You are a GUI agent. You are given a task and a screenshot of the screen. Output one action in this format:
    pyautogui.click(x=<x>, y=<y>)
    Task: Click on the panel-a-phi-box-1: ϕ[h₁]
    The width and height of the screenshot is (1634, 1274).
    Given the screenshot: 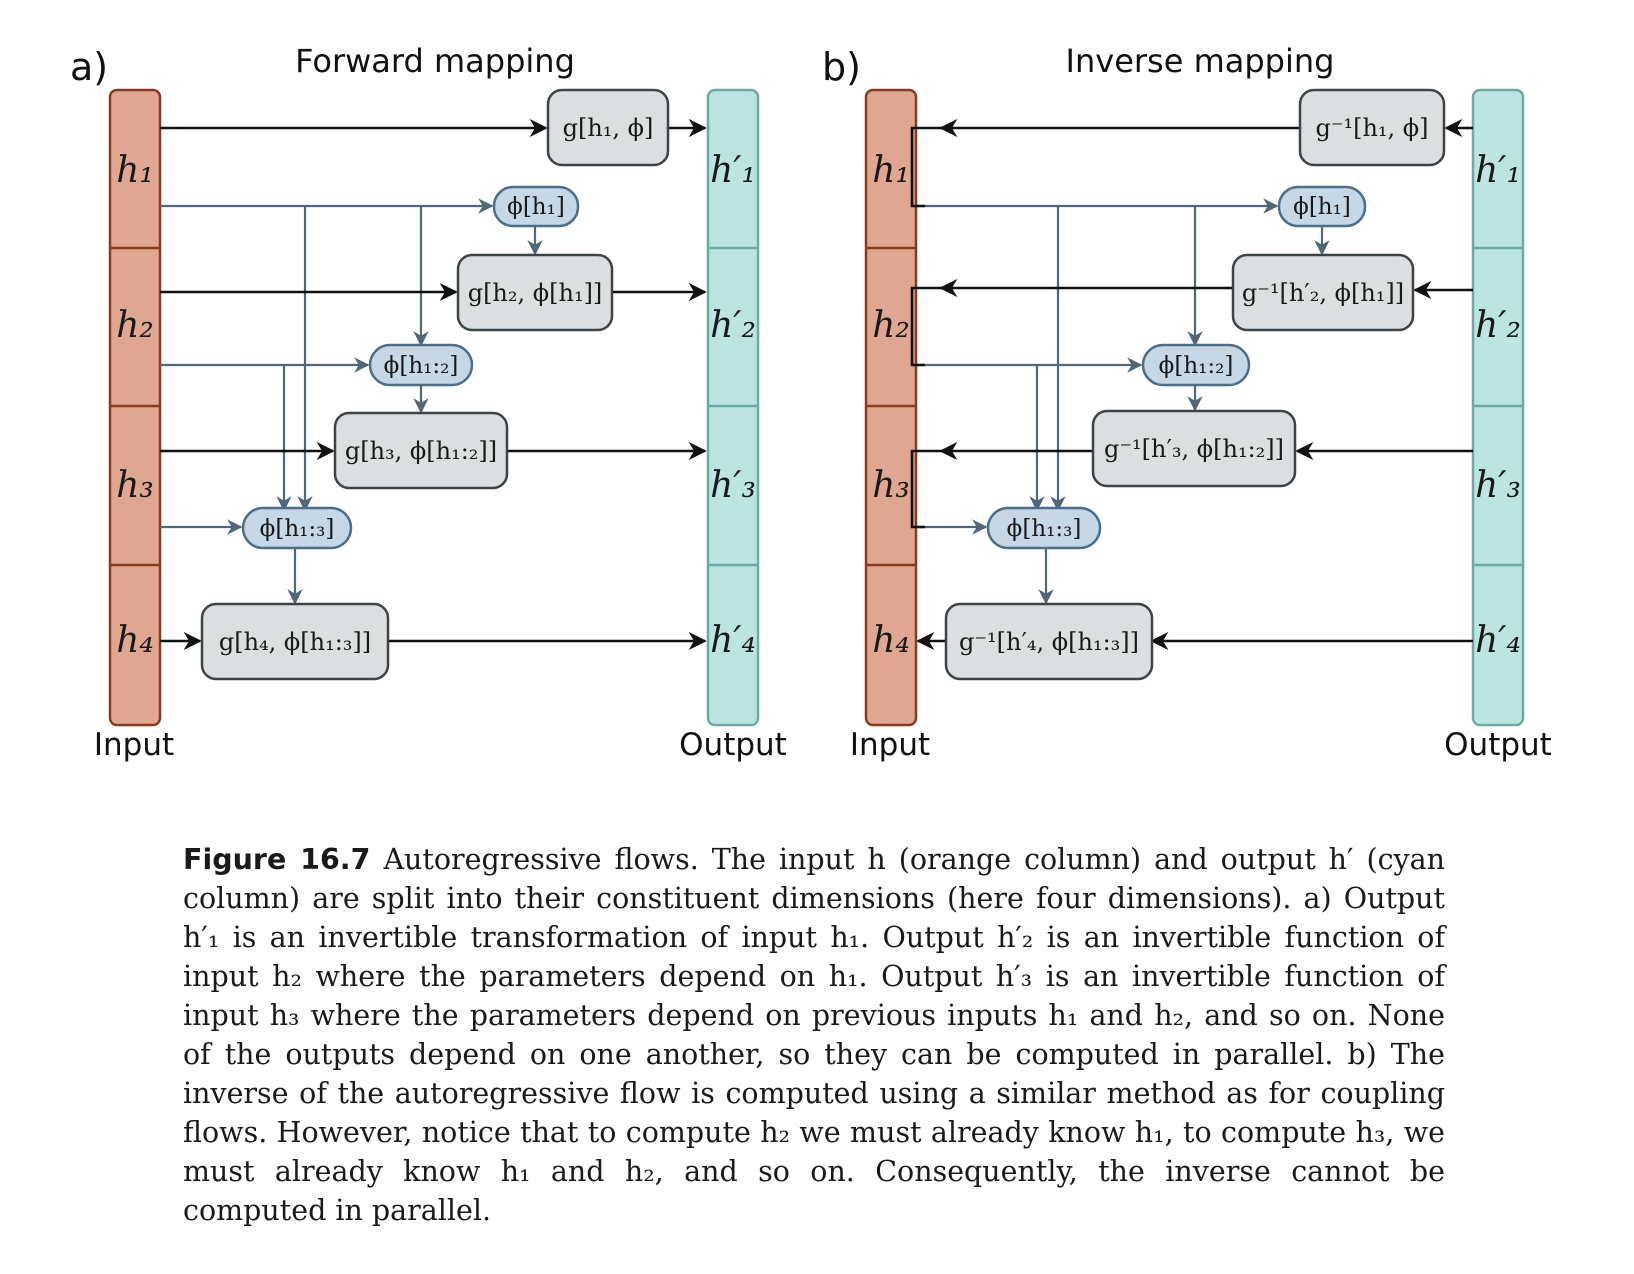 What is the action you would take?
    pyautogui.click(x=536, y=206)
    